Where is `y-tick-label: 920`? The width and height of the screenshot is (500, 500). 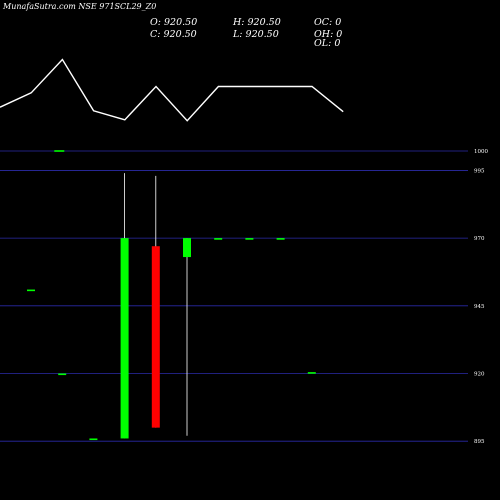
y-tick-label: 920 is located at coordinates (479, 374).